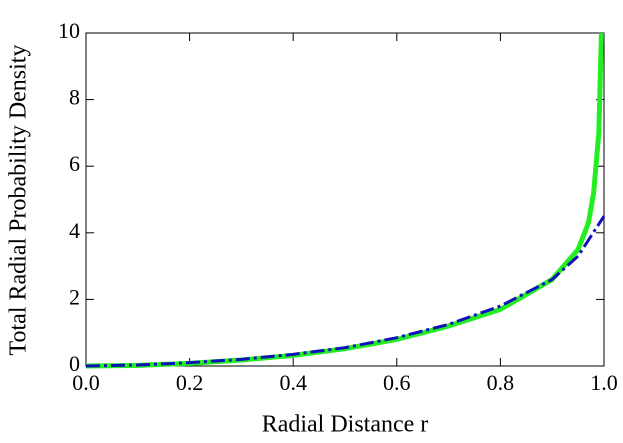 The height and width of the screenshot is (443, 623). I want to click on y-tick-label: 8, so click(74, 97).